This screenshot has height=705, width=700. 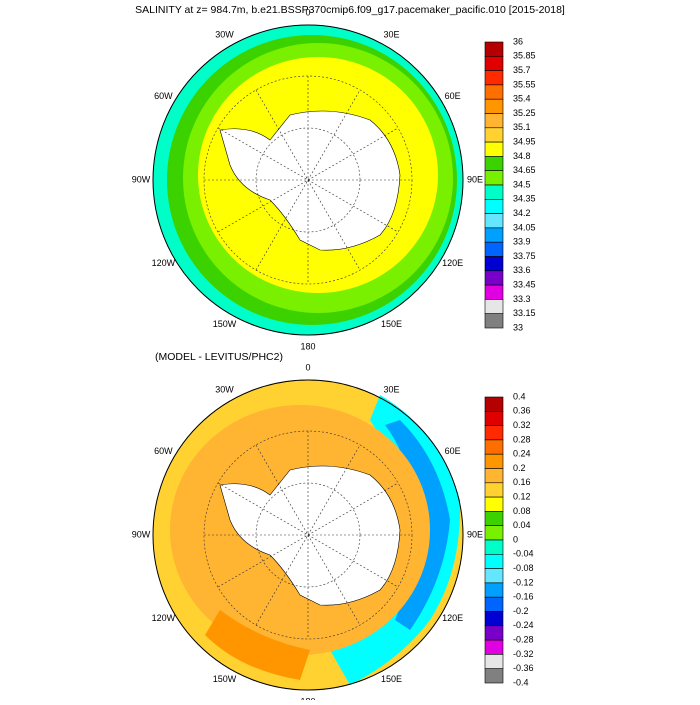 What do you see at coordinates (522, 496) in the screenshot?
I see `colorbar-label: 0.12` at bounding box center [522, 496].